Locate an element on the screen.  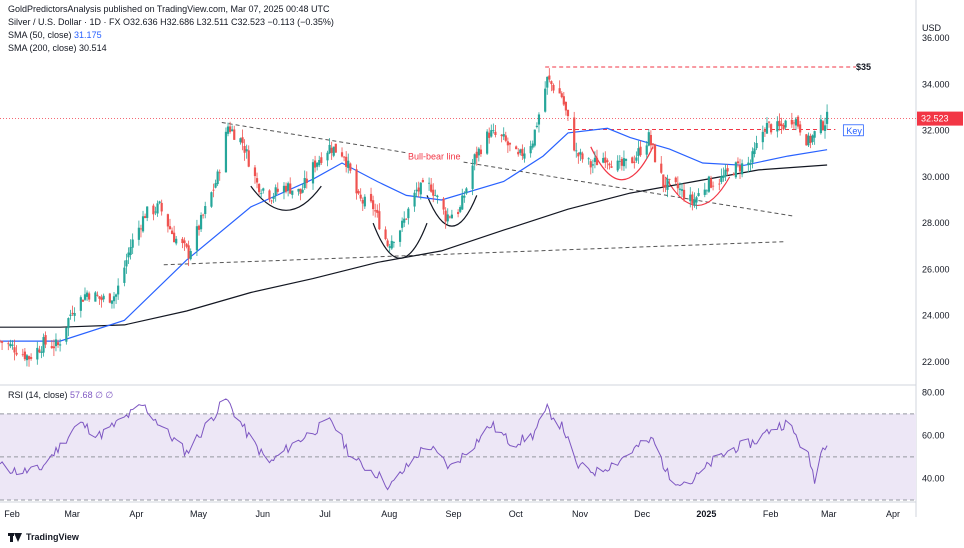
sma200-legend: SMA (200, close) 30.514 is located at coordinates (57, 48).